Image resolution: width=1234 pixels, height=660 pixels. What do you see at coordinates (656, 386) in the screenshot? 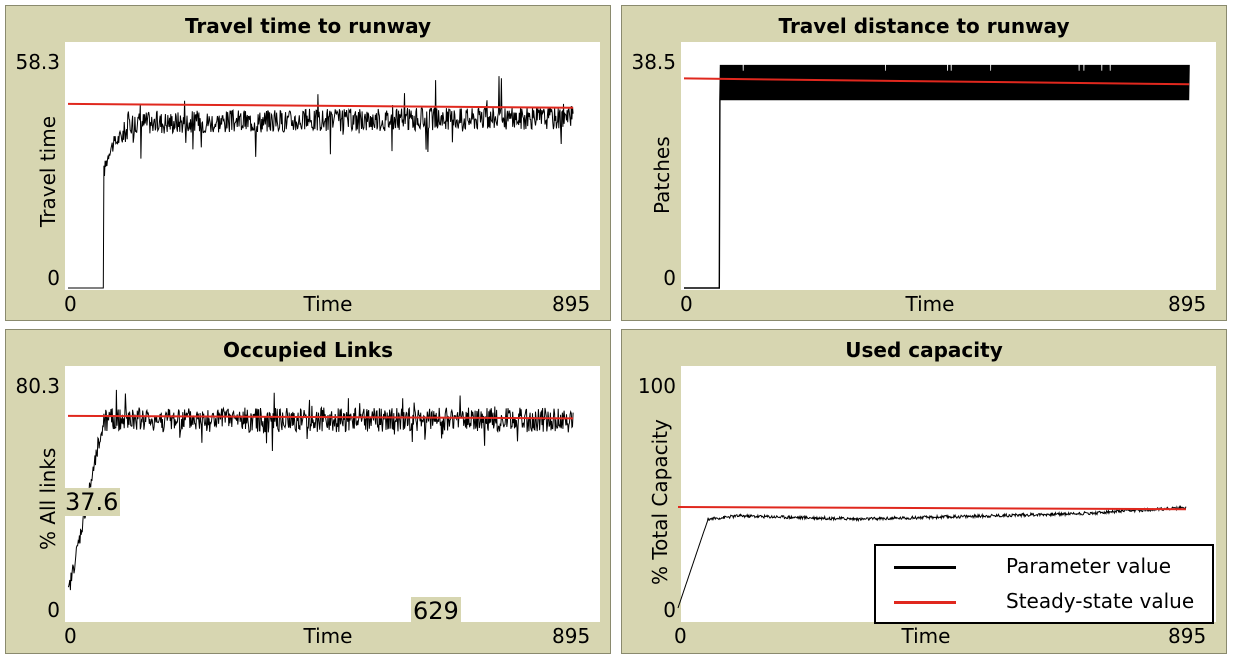
I see `y-tick-max: 100` at bounding box center [656, 386].